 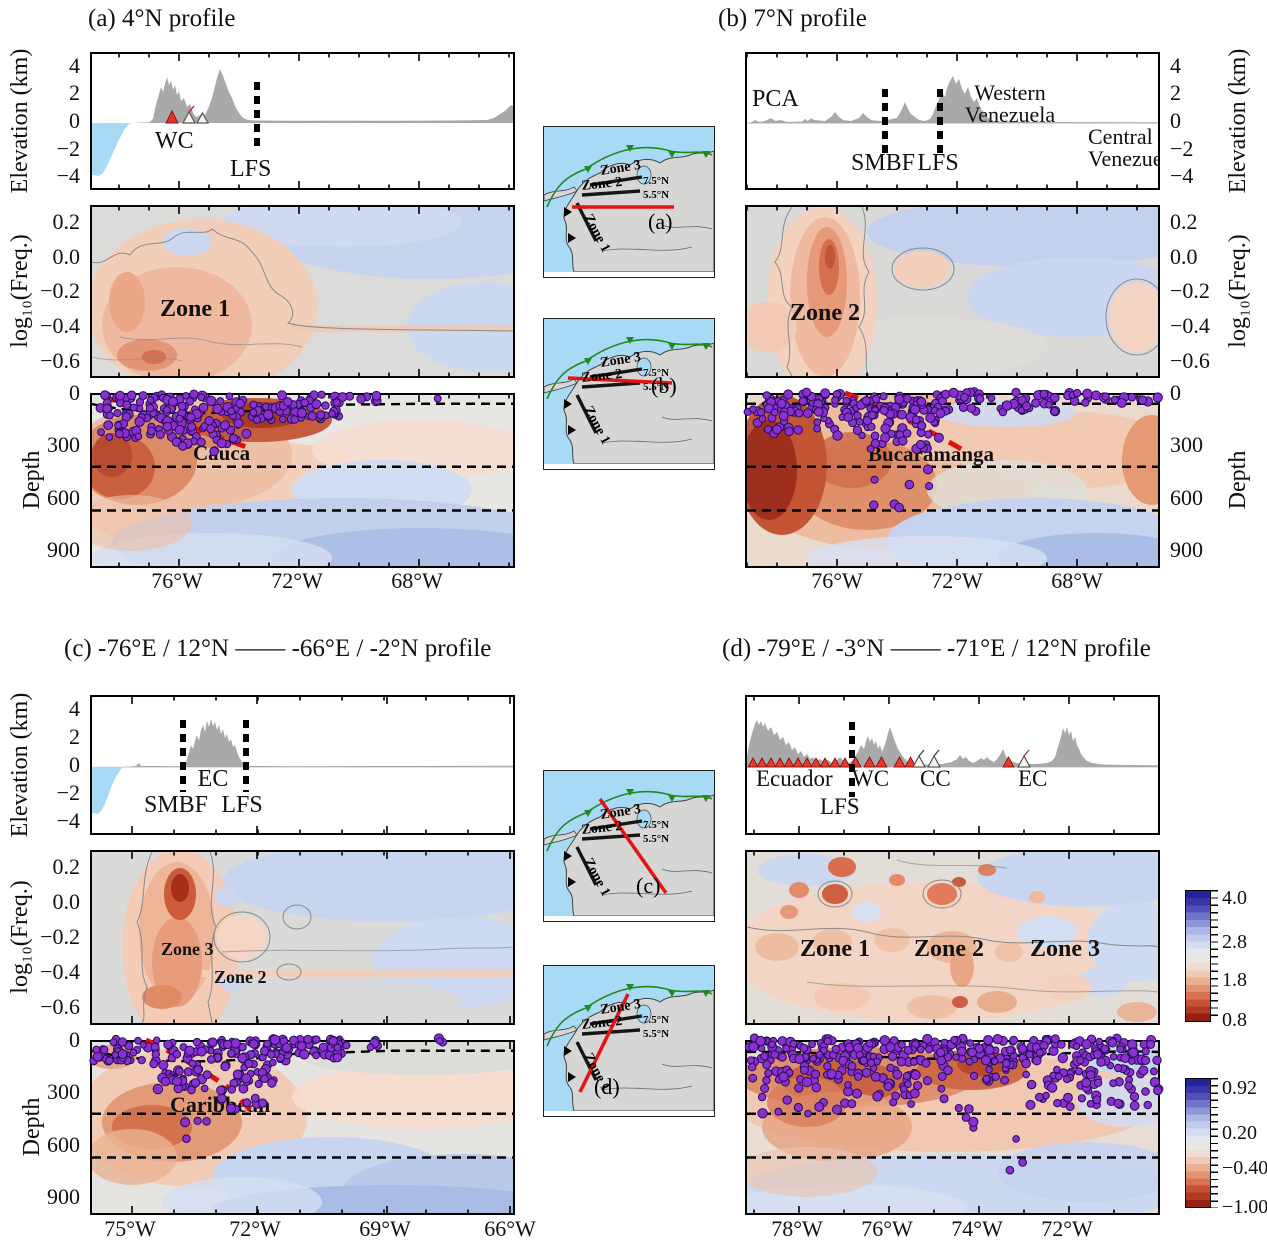 What do you see at coordinates (68, 175) in the screenshot?
I see `panel-a-elev-tick: −4` at bounding box center [68, 175].